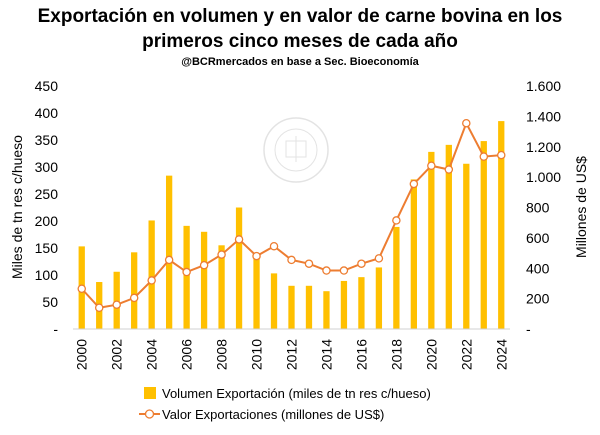  Describe the element at coordinates (134, 298) in the screenshot. I see `line-point-2003` at that location.